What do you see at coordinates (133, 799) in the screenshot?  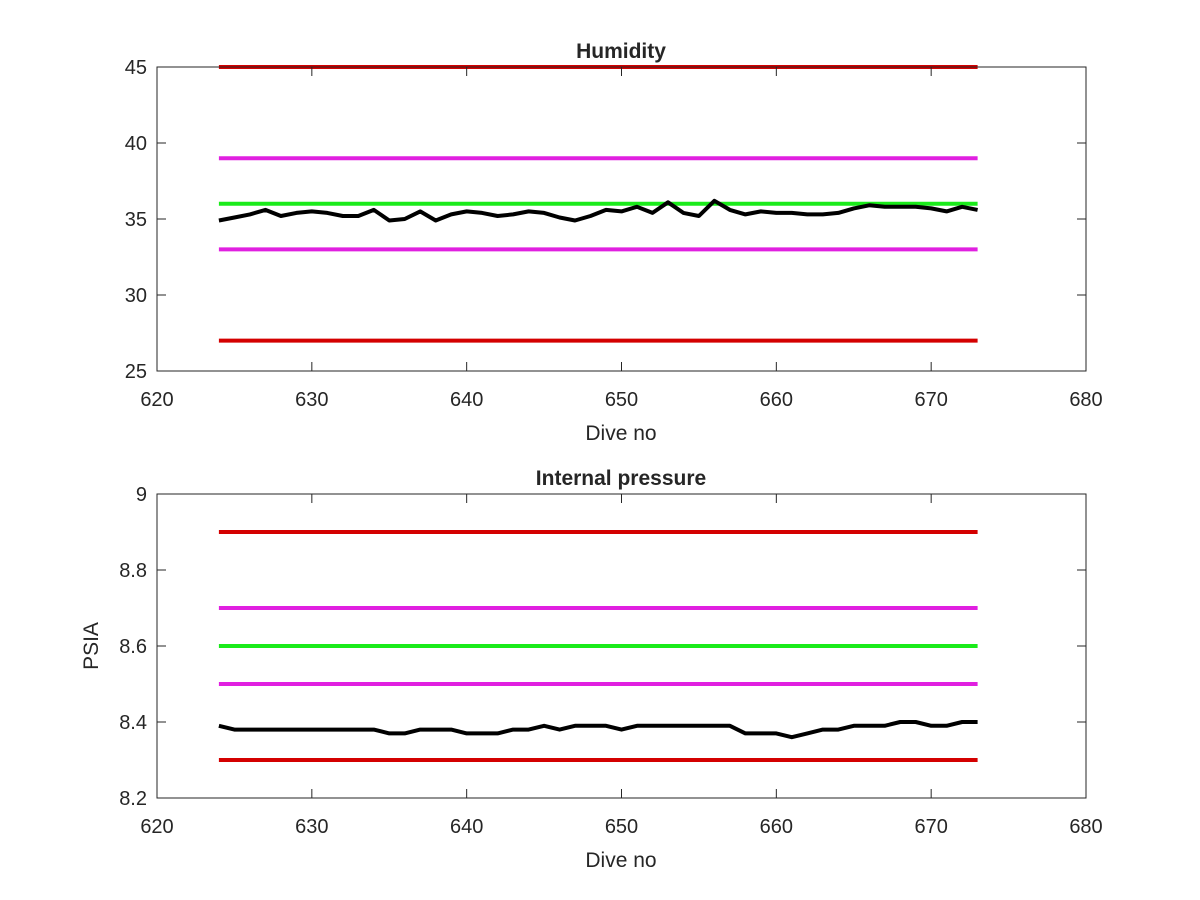 I see `pressure-y-tick-label: 8.2` at bounding box center [133, 799].